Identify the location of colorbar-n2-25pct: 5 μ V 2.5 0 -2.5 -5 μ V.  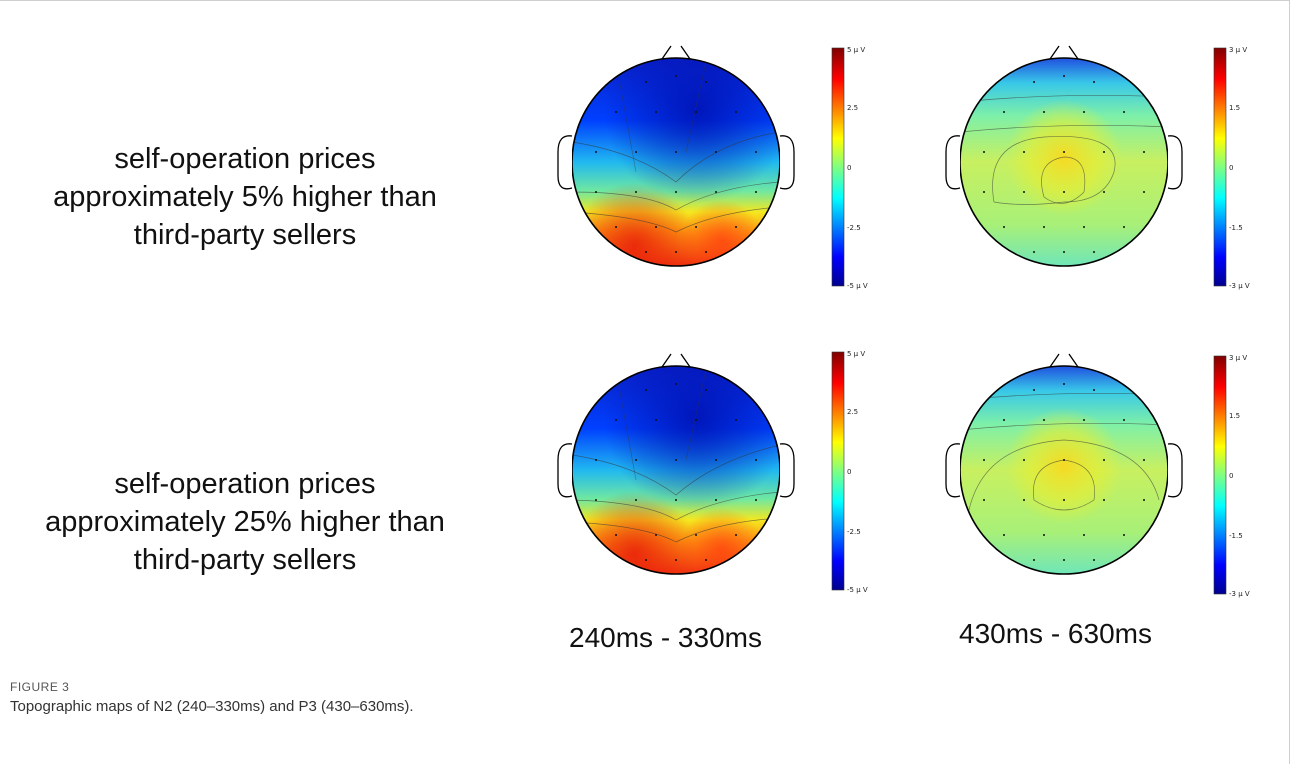
(849, 472).